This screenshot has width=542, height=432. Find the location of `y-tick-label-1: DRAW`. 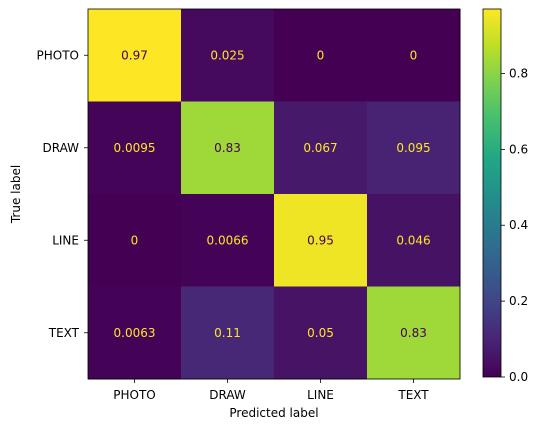

y-tick-label-1: DRAW is located at coordinates (60, 148).